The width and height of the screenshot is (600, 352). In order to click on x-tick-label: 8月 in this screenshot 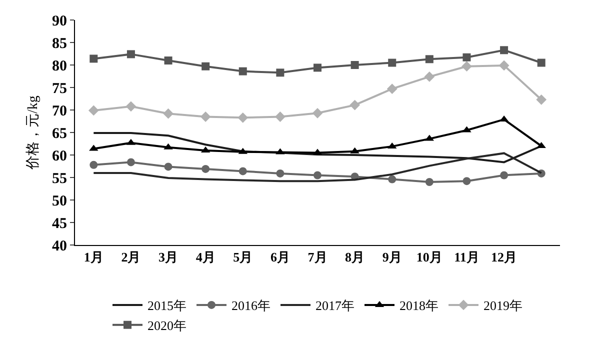, I will do `click(355, 257)`.